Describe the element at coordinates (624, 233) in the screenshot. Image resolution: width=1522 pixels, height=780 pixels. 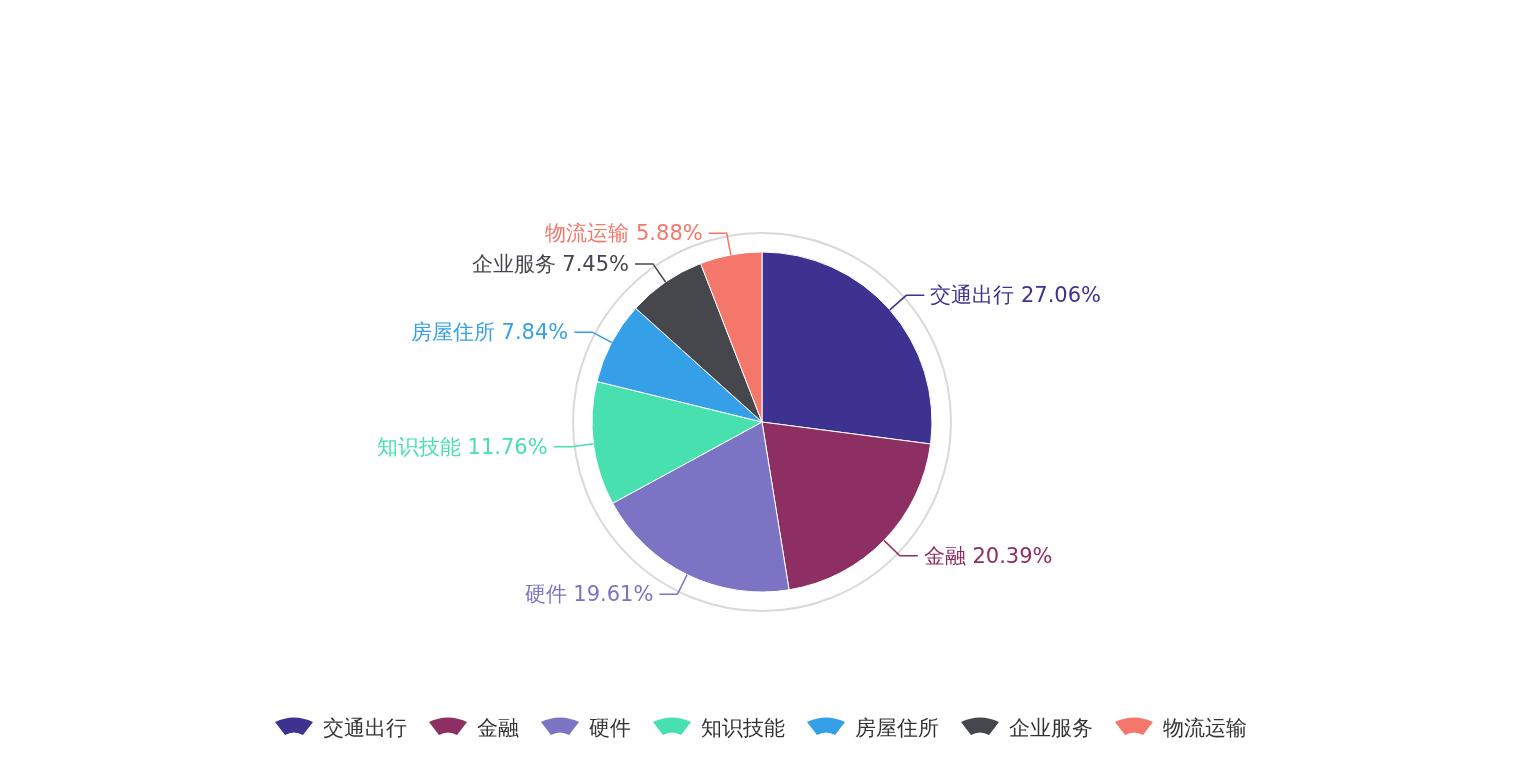
I see `category-label: 物流运输 5.88%` at that location.